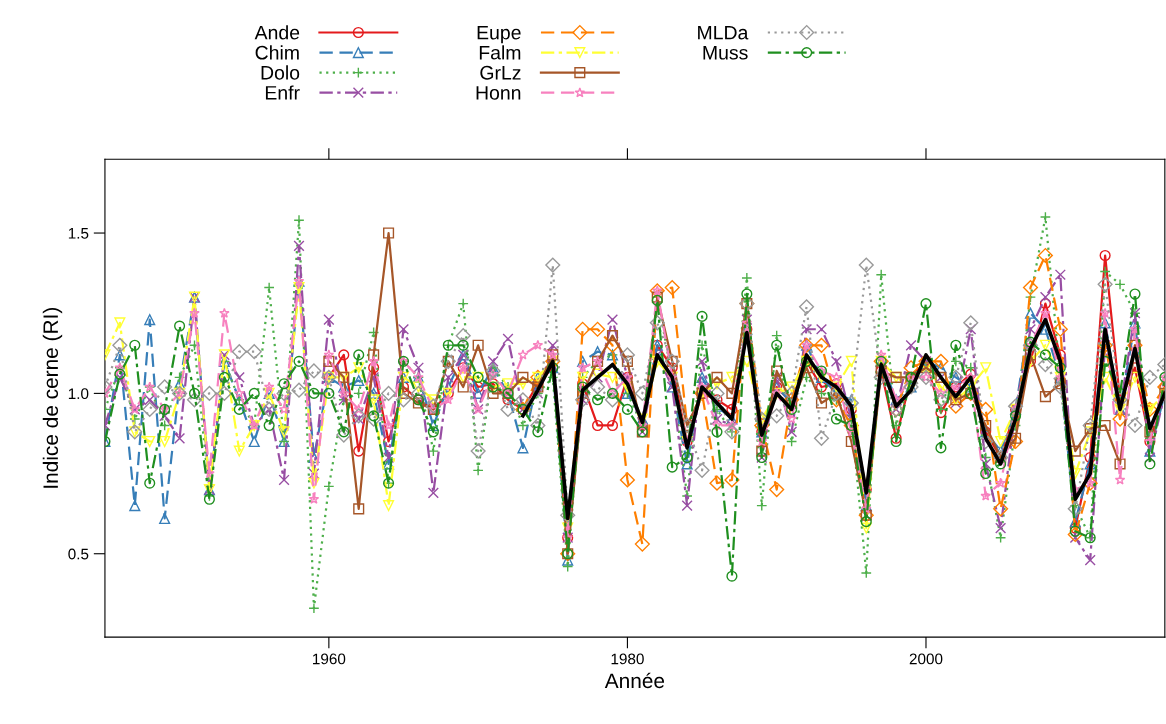 This screenshot has height=724, width=1166. I want to click on legend-label: Chim, so click(277, 52).